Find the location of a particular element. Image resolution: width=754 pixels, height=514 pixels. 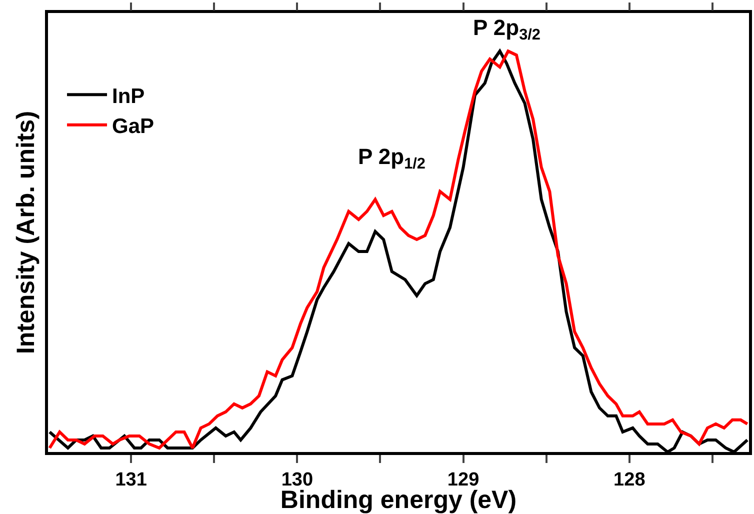

legend-label: InP is located at coordinates (128, 96).